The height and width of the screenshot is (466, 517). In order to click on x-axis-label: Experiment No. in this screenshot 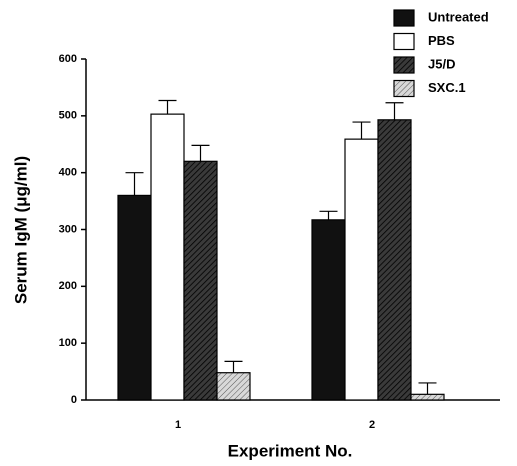, I will do `click(290, 450)`.